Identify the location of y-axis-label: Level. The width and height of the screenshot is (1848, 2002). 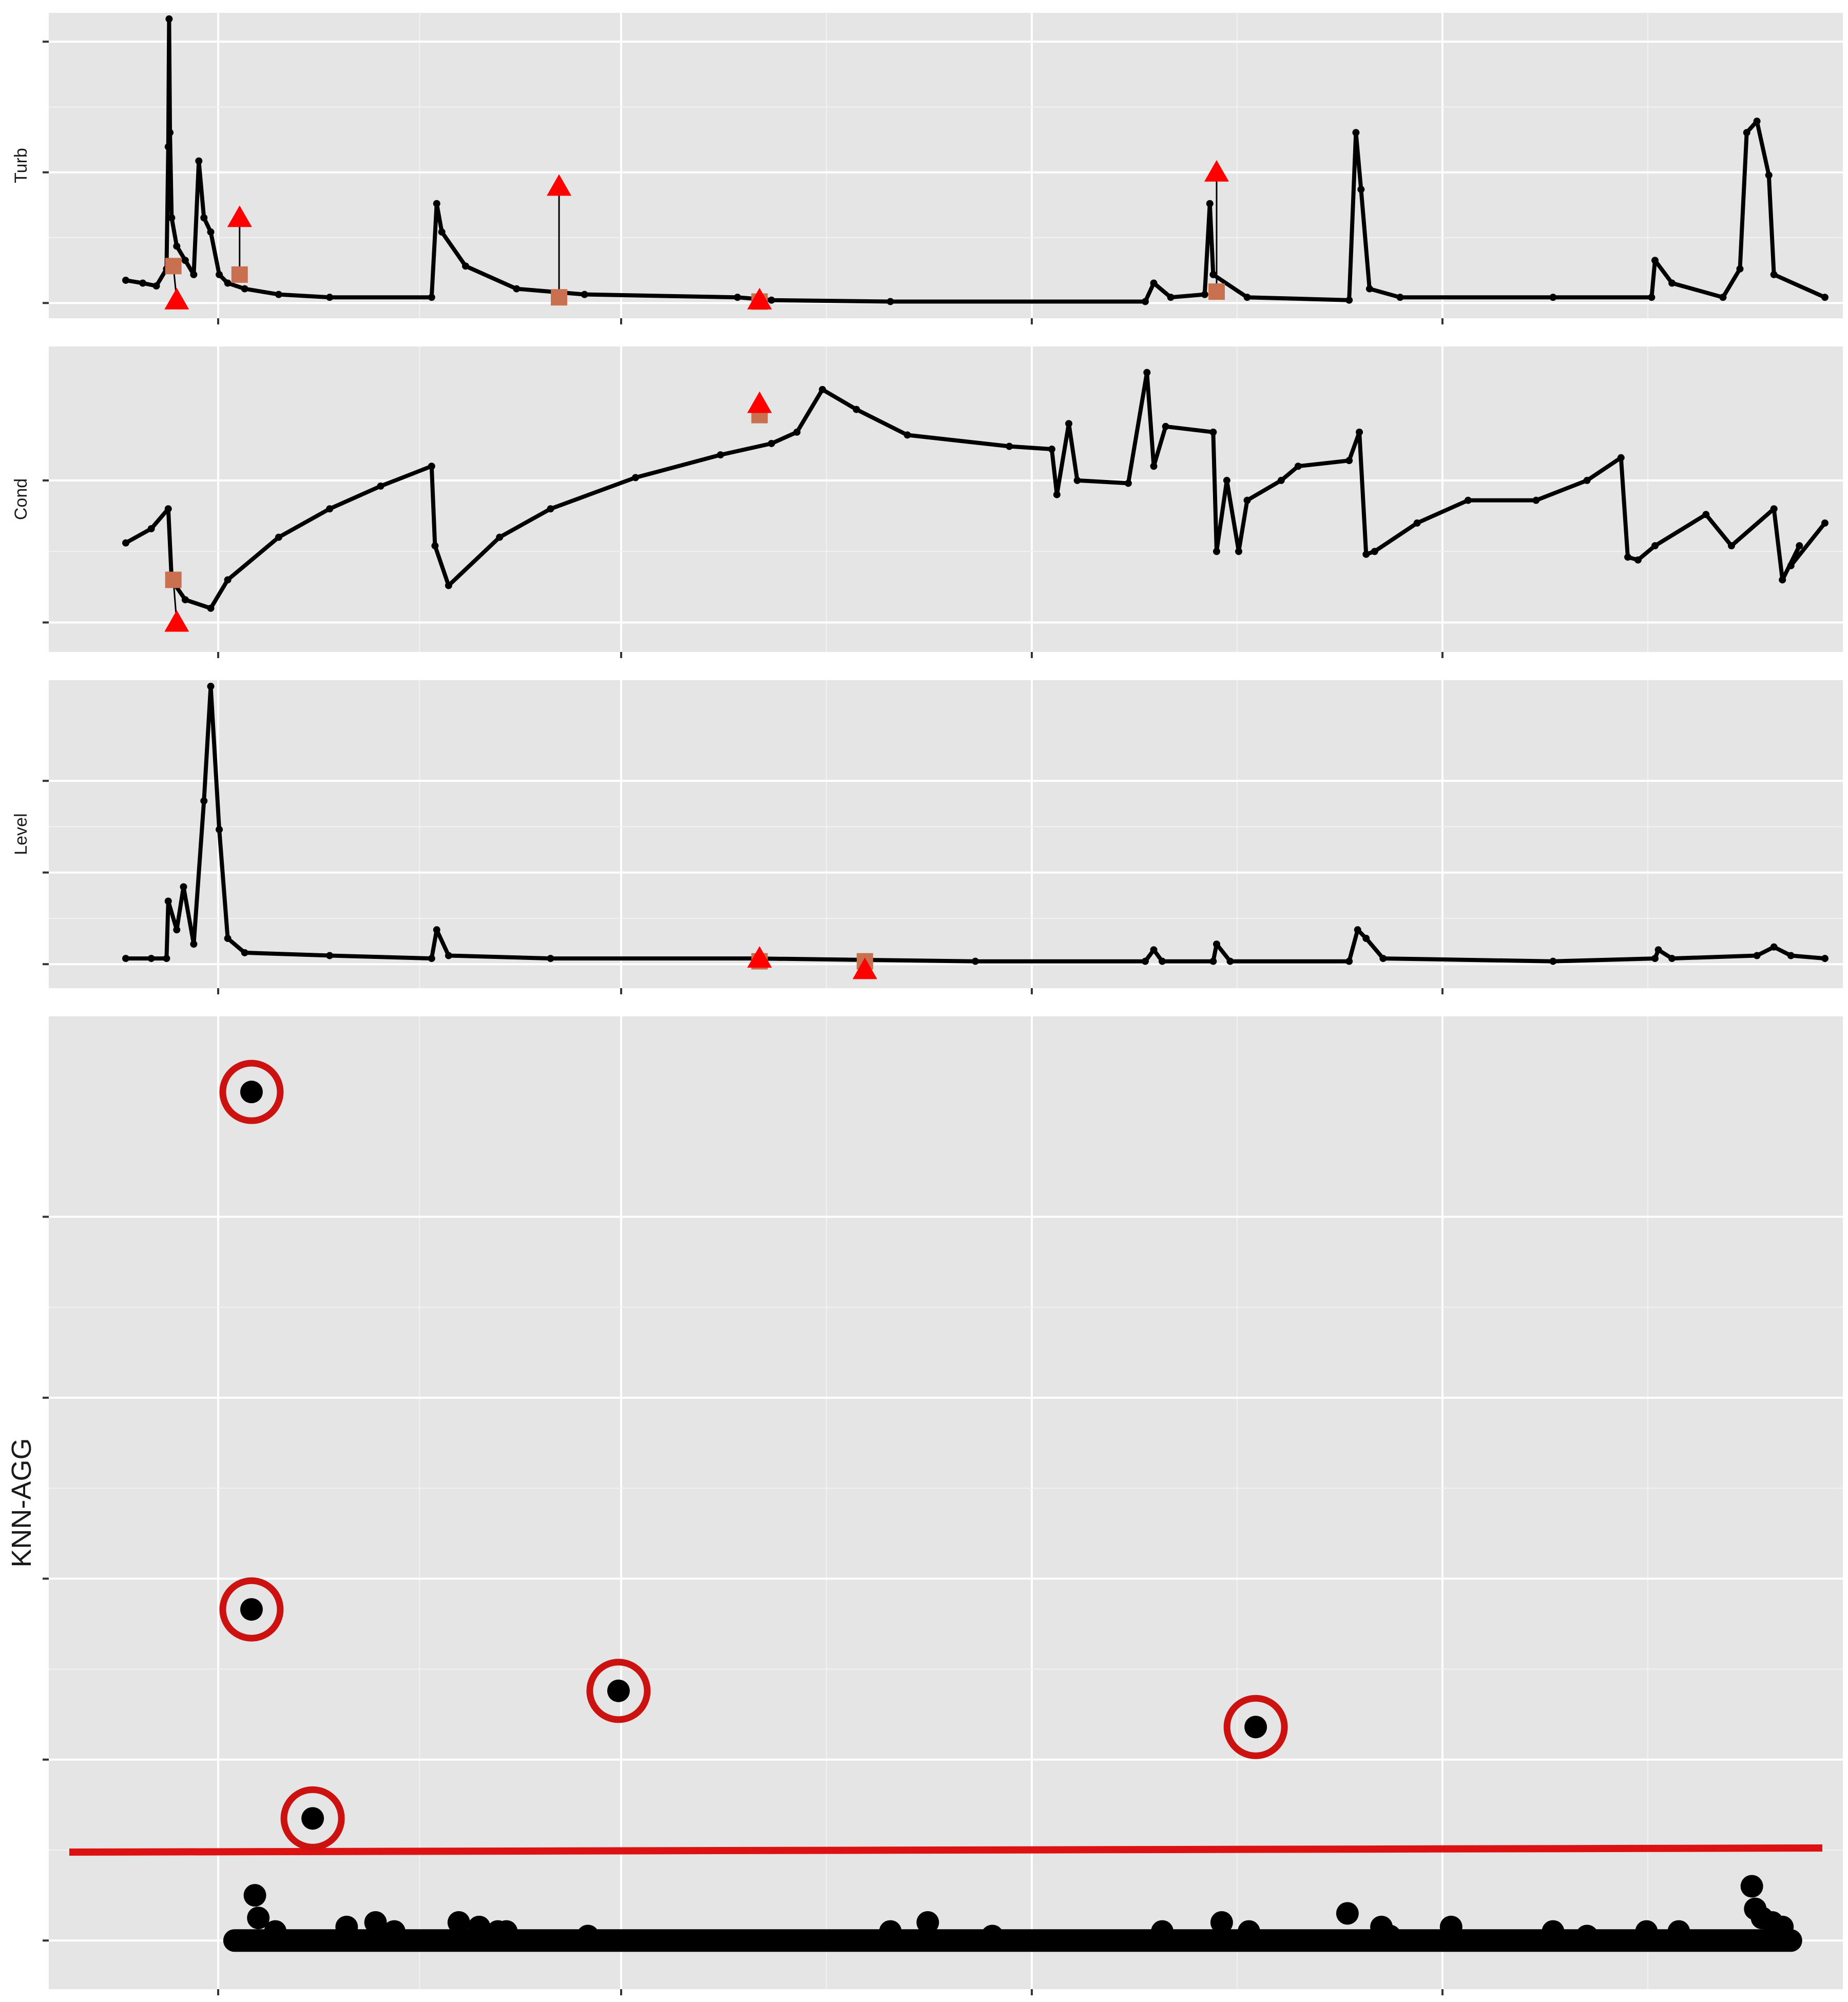
(21, 834).